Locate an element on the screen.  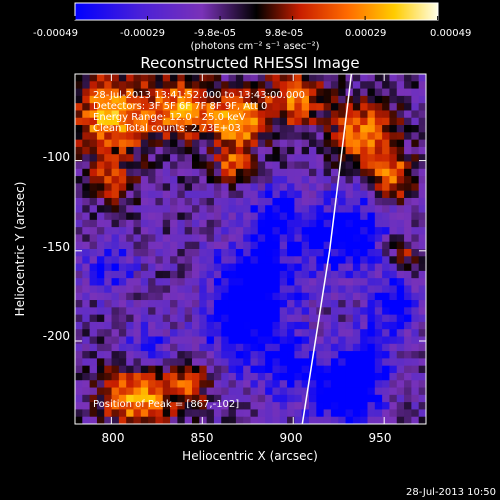
time-range-annotation: 28-Jul-2013 13:41:52.000 to 13:43:00.000 is located at coordinates (199, 95).